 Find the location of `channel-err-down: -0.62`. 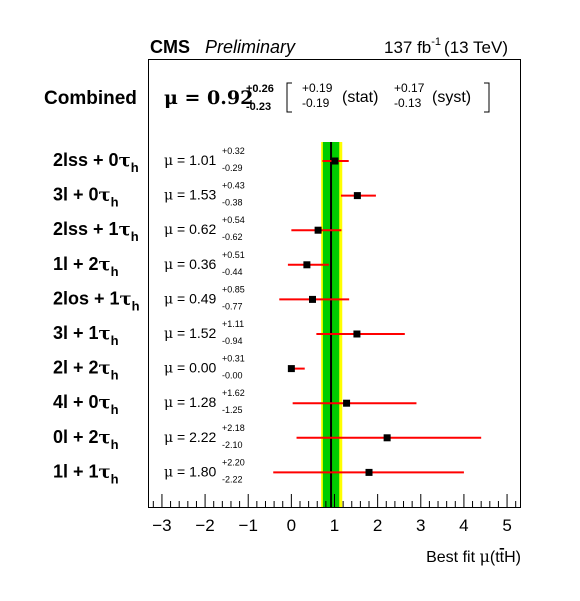

channel-err-down: -0.62 is located at coordinates (232, 237).